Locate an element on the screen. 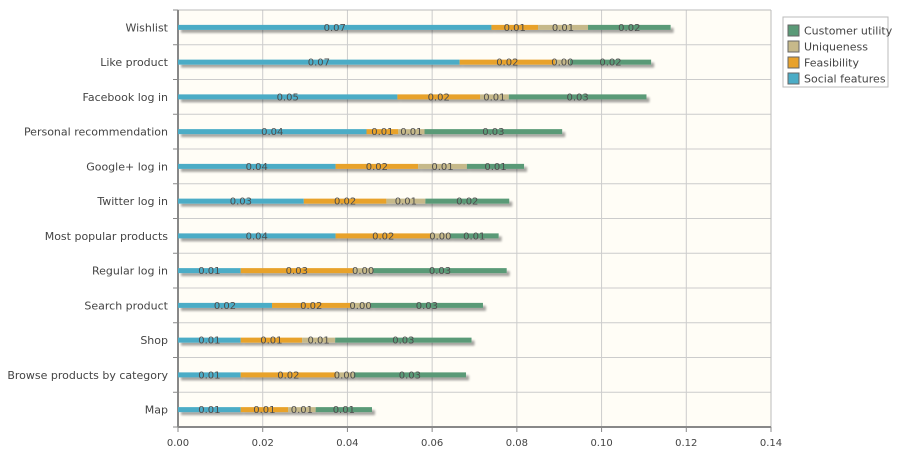 This screenshot has height=450, width=900. category-label: Regular log in is located at coordinates (130, 271).